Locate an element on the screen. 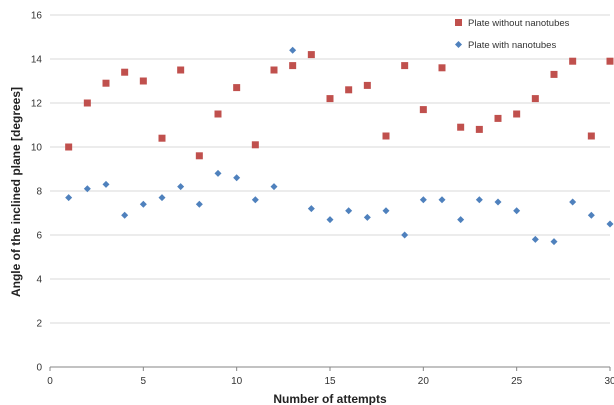 The image size is (614, 405). x-tick-label: 30 is located at coordinates (609, 381).